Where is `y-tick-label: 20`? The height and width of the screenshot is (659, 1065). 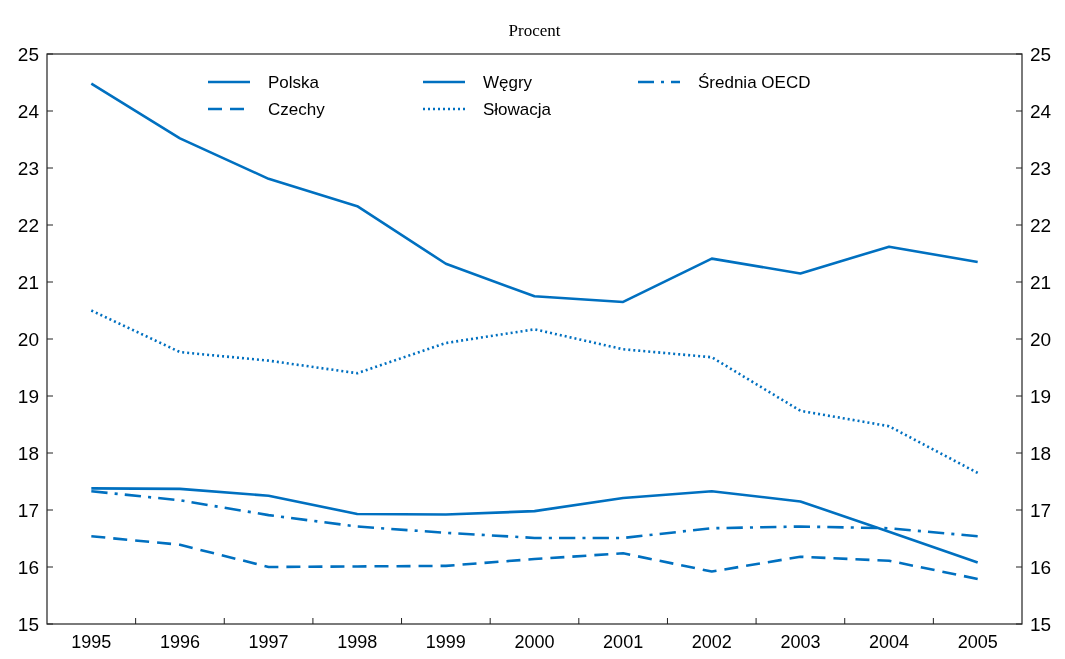 y-tick-label: 20 is located at coordinates (28, 339).